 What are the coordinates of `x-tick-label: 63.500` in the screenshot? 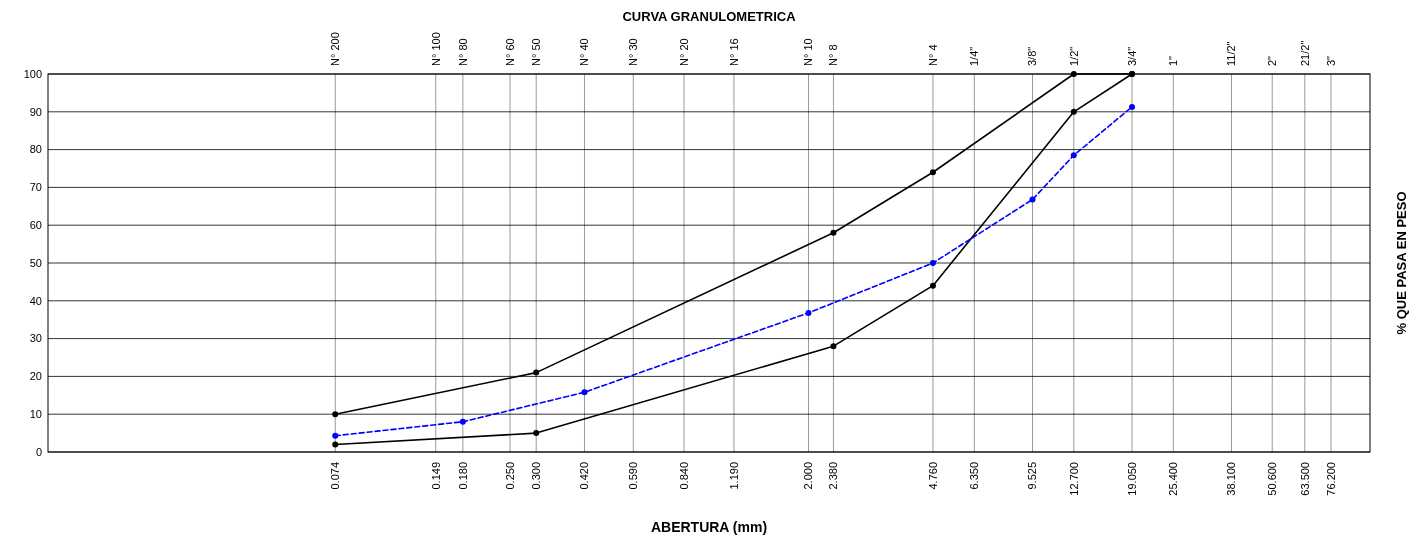 It's located at (1304, 479).